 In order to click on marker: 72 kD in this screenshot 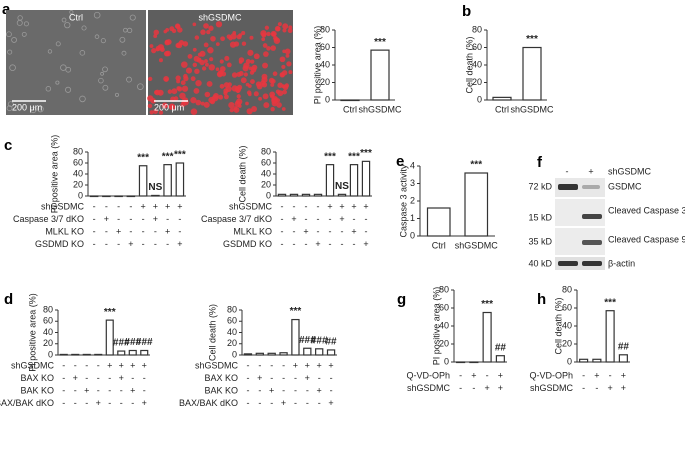, I will do `click(540, 186)`.